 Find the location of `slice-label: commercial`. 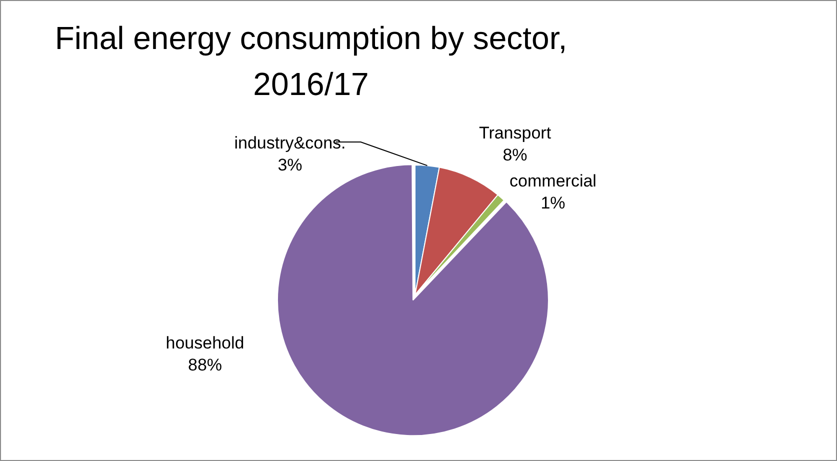

slice-label: commercial is located at coordinates (553, 181).